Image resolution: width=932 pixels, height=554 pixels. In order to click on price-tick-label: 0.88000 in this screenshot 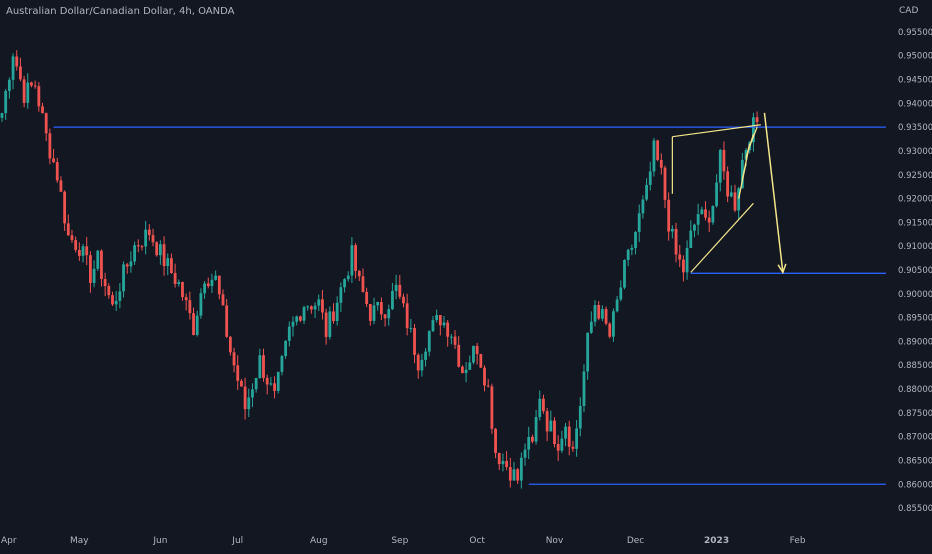, I will do `click(915, 390)`.